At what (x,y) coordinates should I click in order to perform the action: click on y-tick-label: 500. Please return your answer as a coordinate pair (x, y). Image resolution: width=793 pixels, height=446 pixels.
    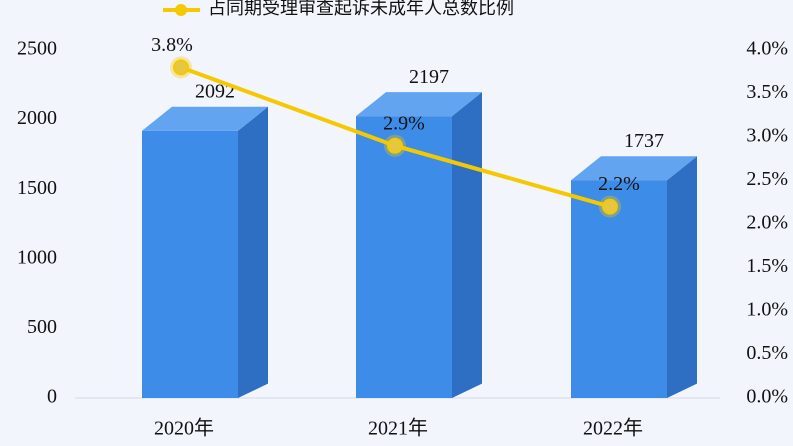
    Looking at the image, I should click on (42, 327).